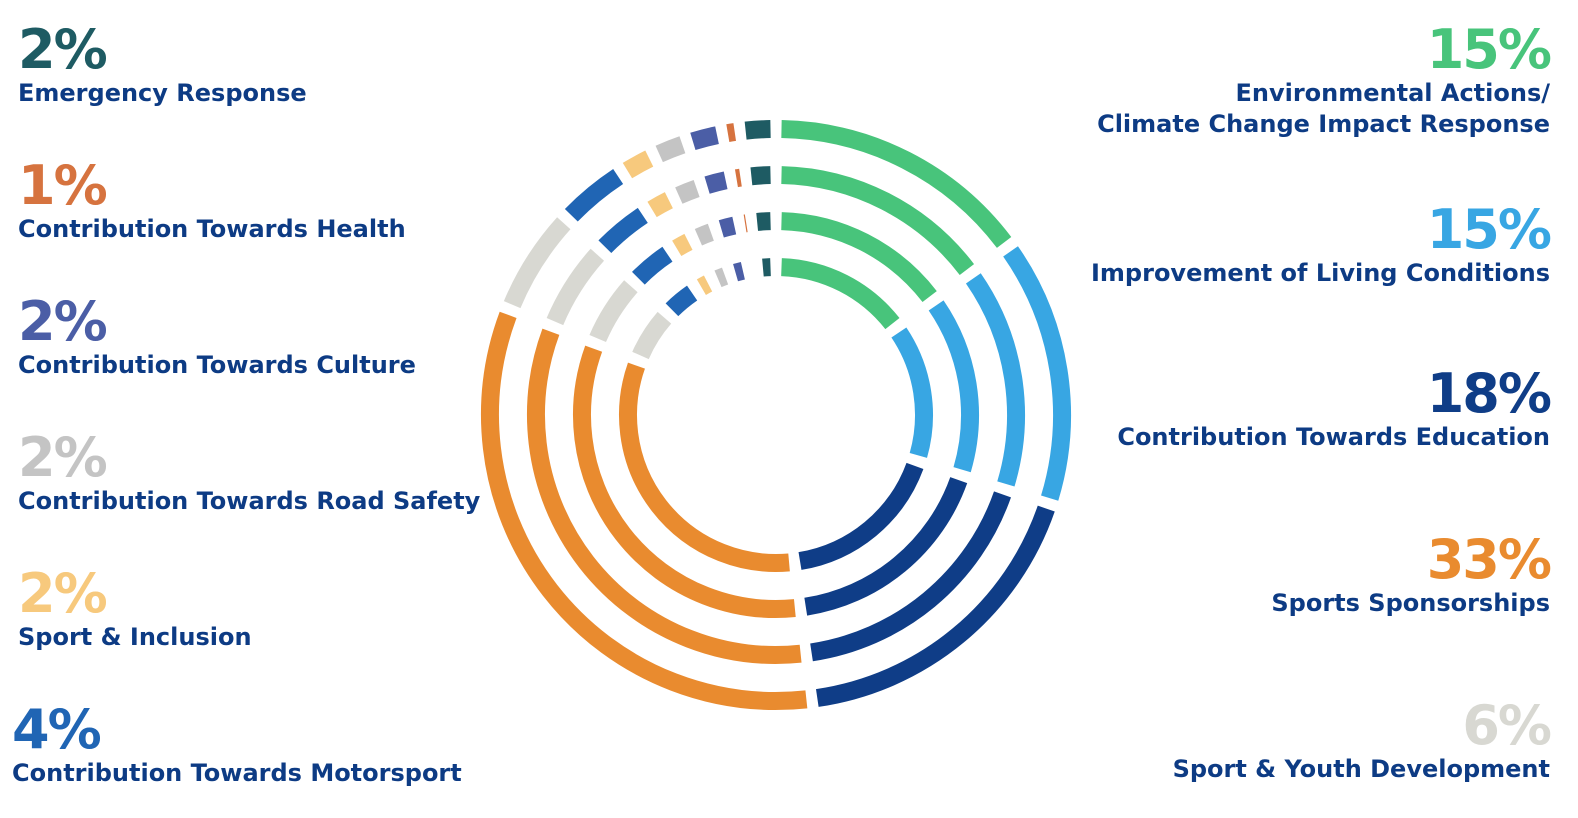  What do you see at coordinates (249, 473) in the screenshot?
I see `legend-road-safety: 2% Contribution Towards Road Safety` at bounding box center [249, 473].